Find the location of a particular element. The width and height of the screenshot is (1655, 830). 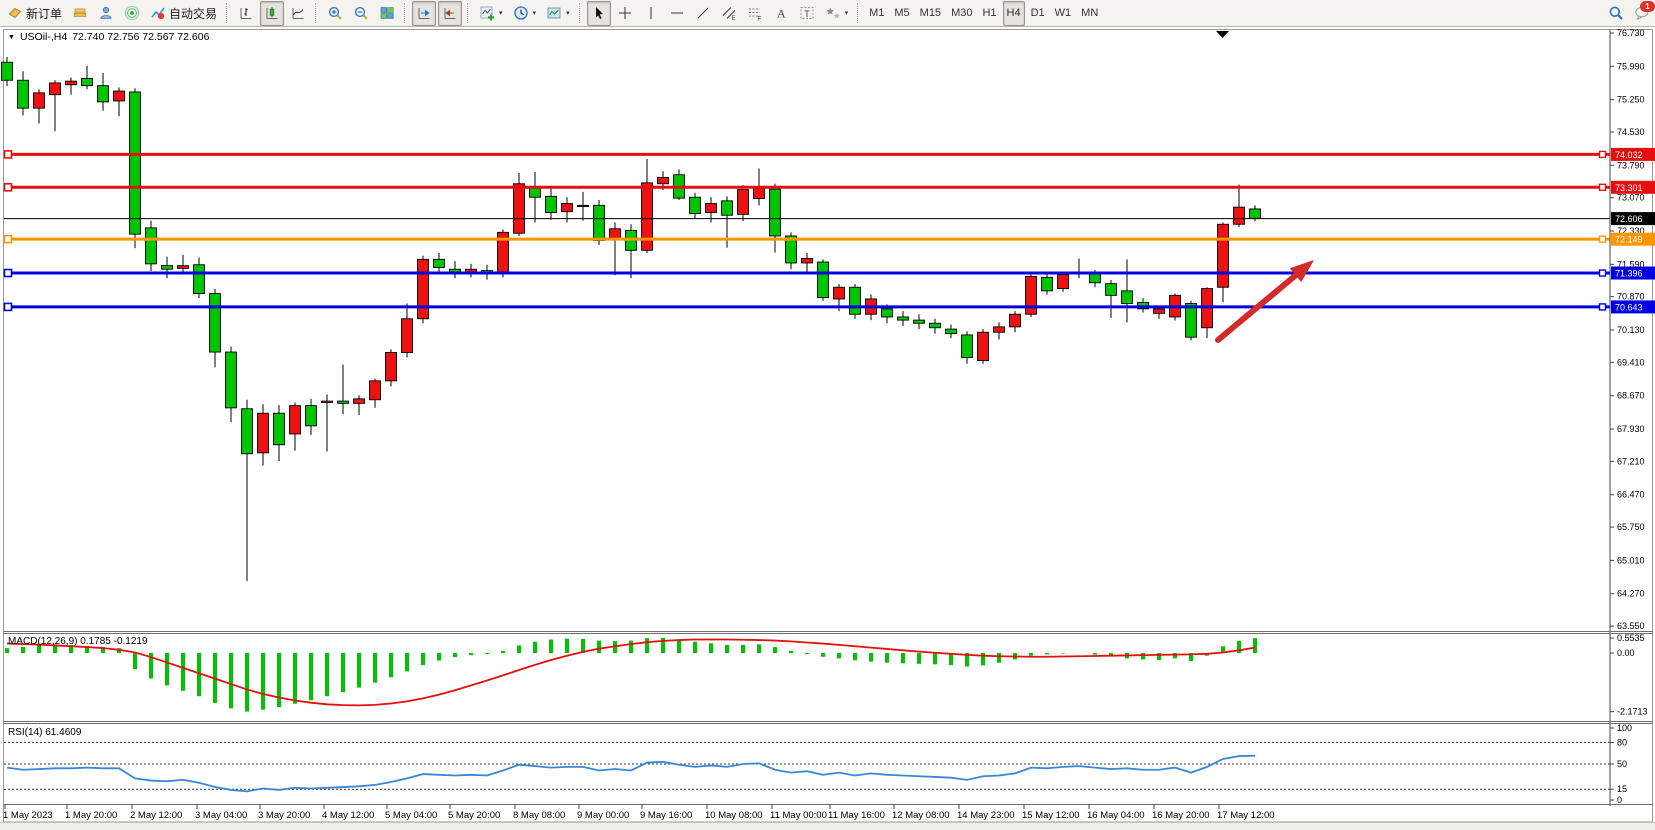

signal-button is located at coordinates (132, 13).